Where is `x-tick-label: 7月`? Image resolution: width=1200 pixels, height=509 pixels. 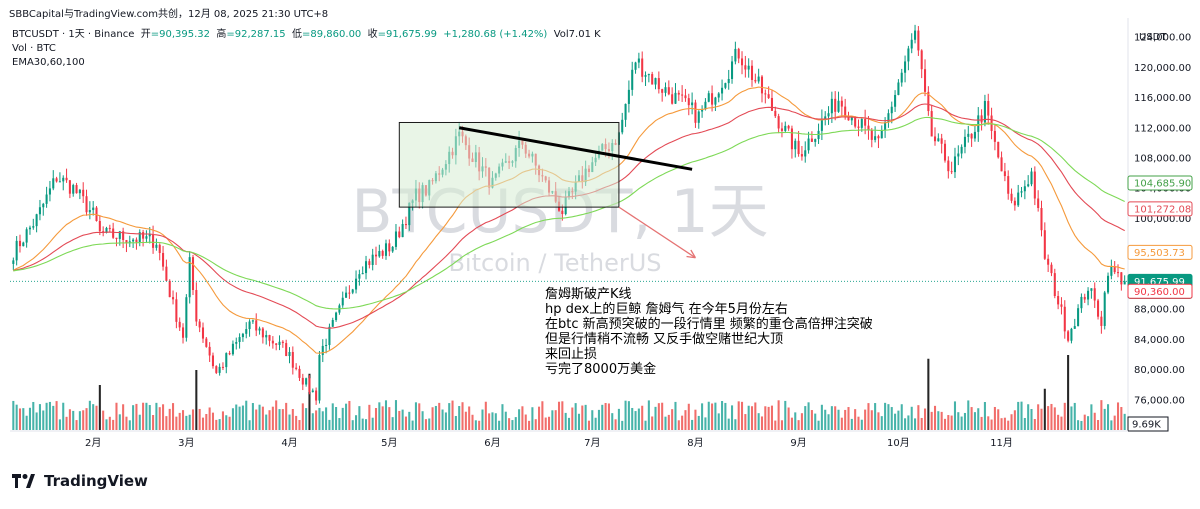 x-tick-label: 7月 is located at coordinates (592, 443).